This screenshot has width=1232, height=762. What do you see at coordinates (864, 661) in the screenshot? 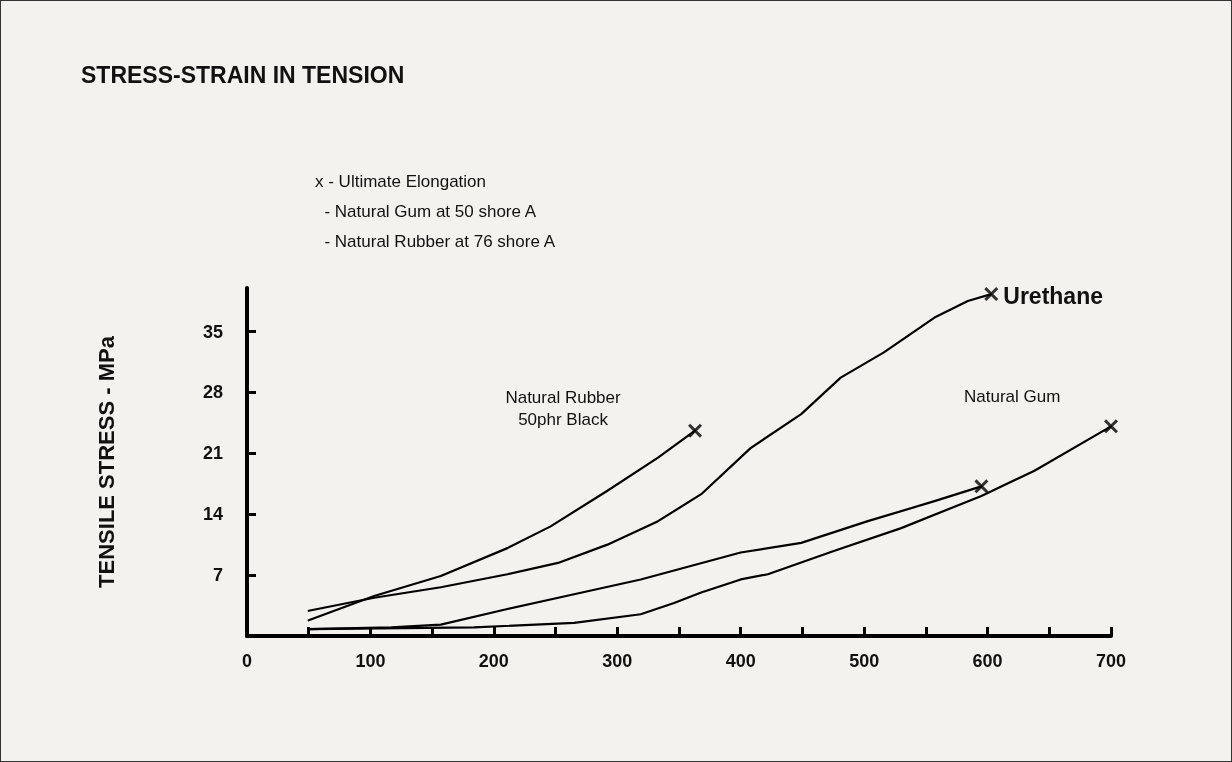
I see `x-tick-label: 500` at bounding box center [864, 661].